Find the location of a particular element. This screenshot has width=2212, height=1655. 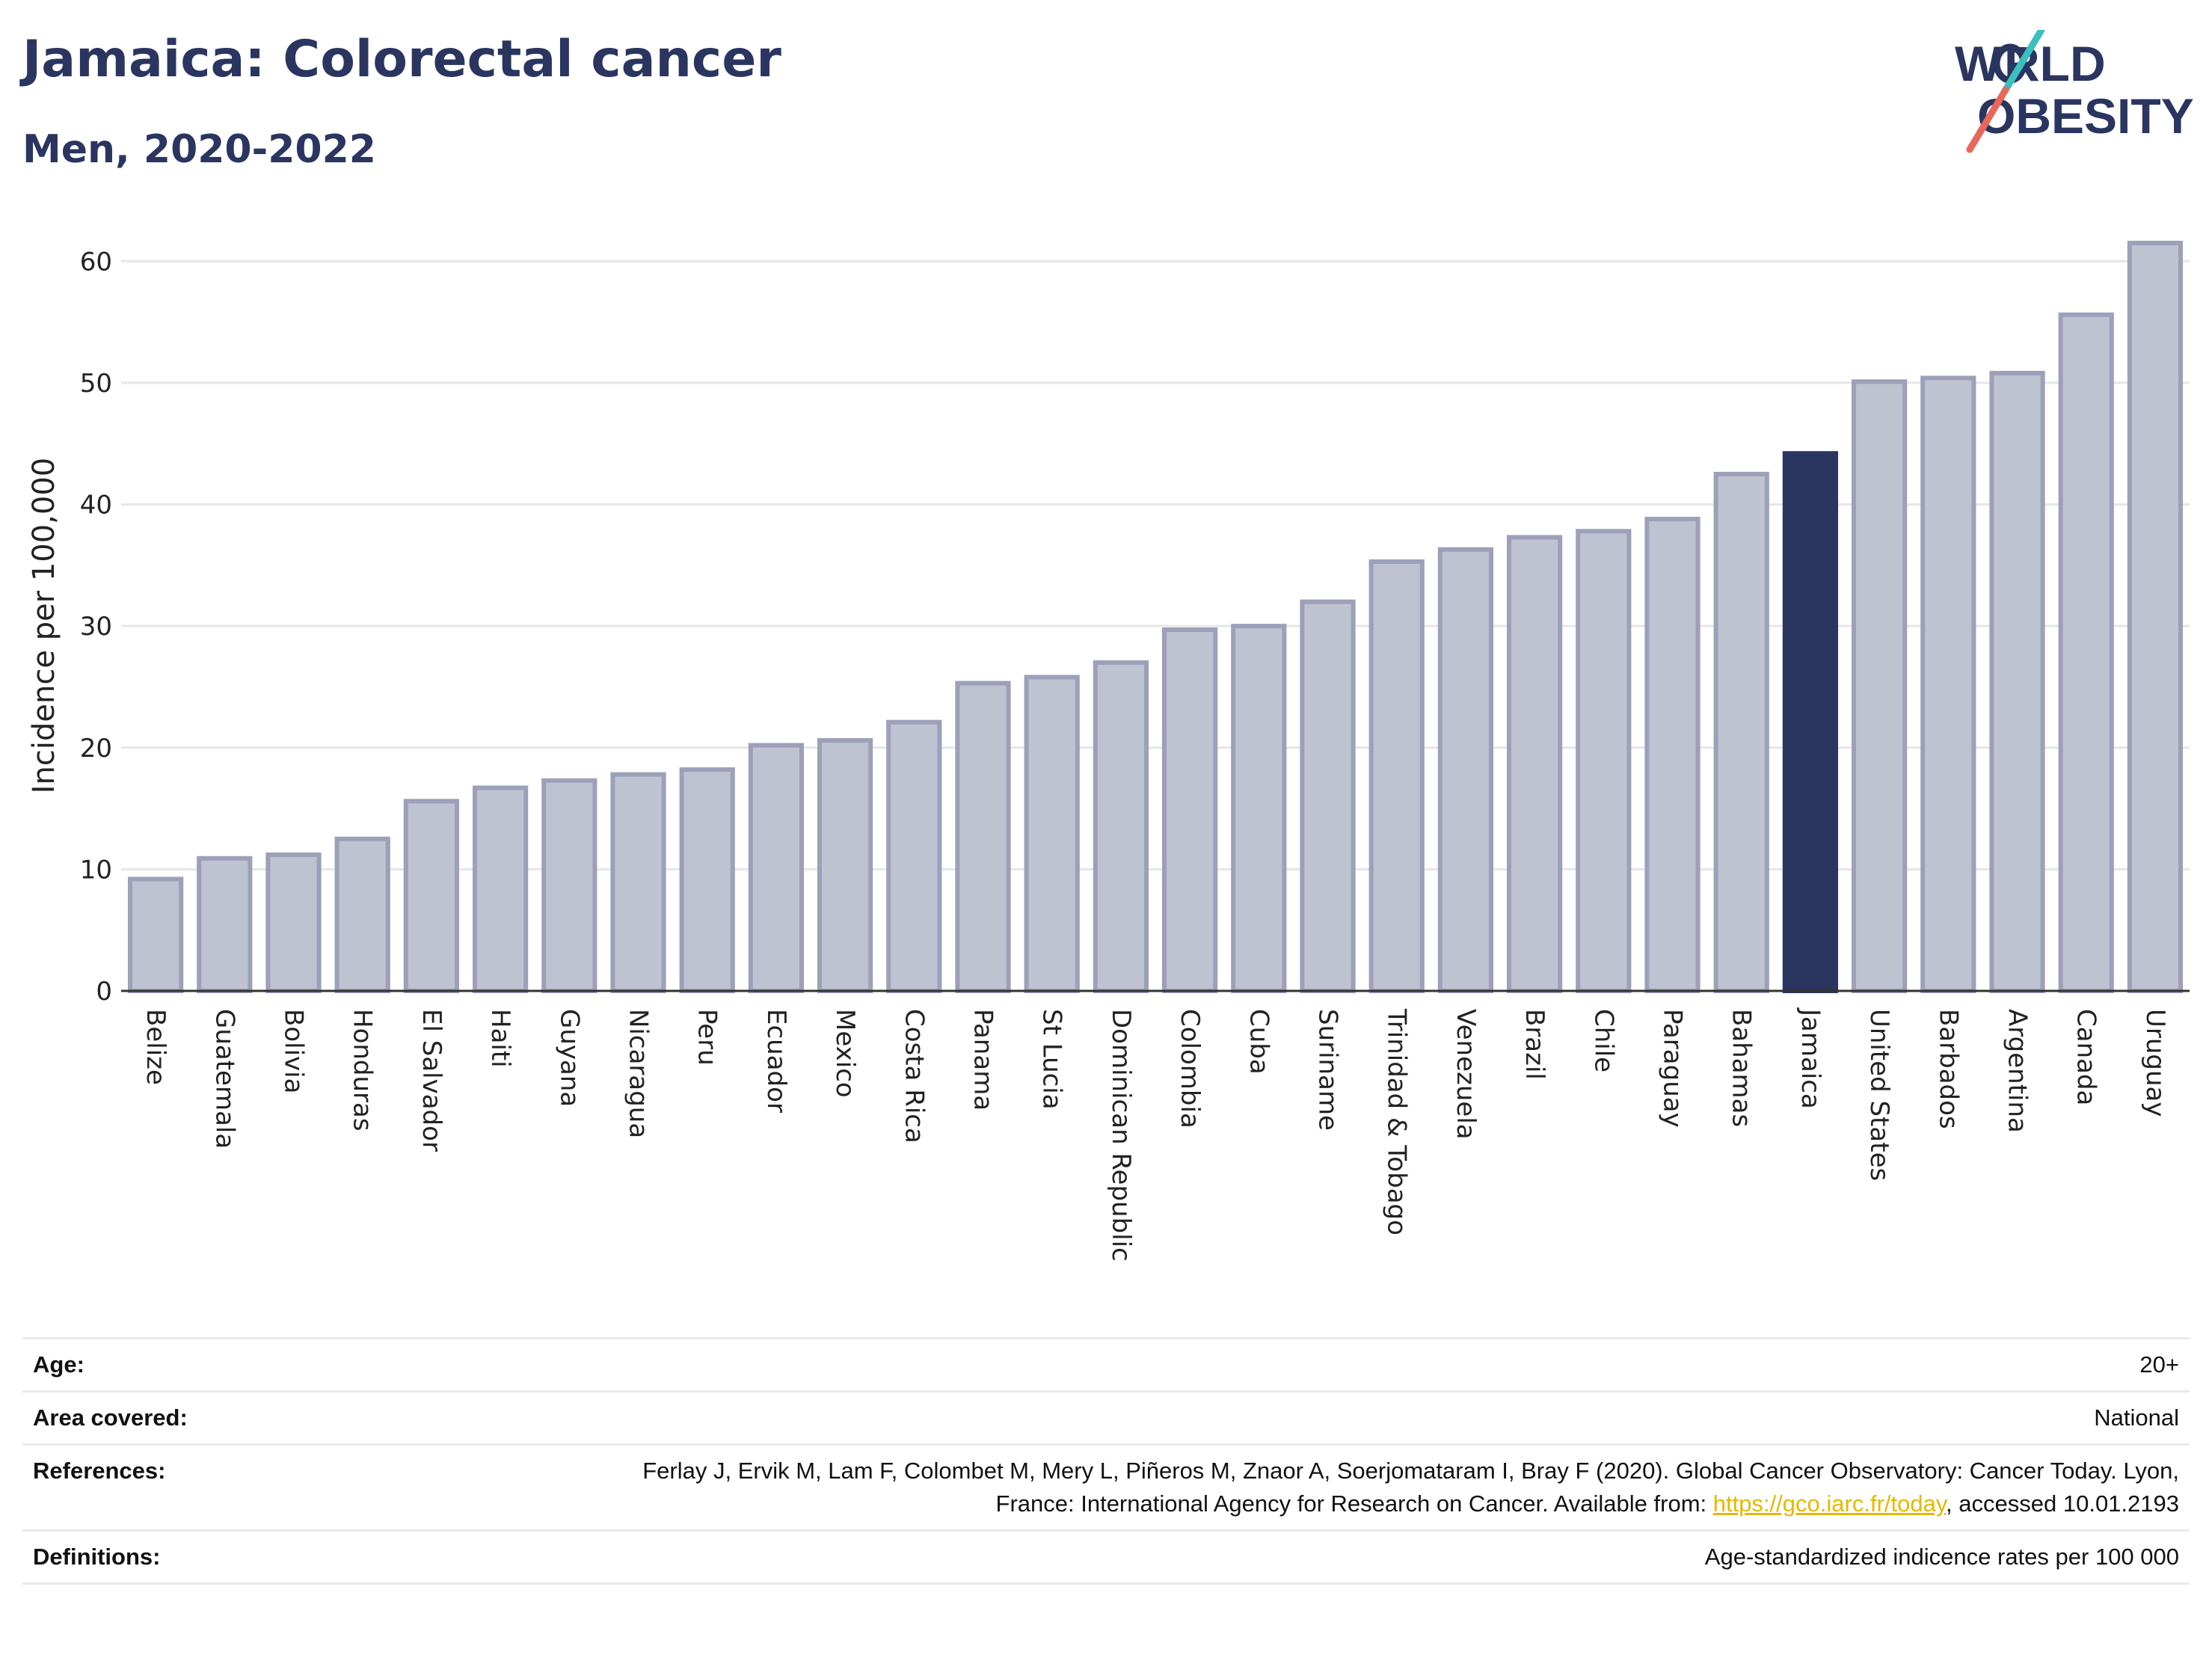

bar-uruguay is located at coordinates (2155, 616).